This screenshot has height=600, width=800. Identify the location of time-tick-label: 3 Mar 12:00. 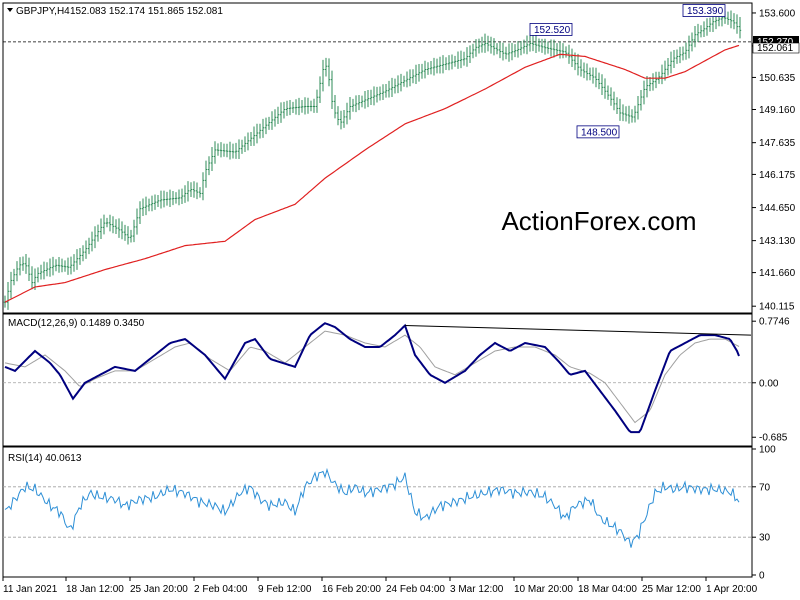
(477, 589).